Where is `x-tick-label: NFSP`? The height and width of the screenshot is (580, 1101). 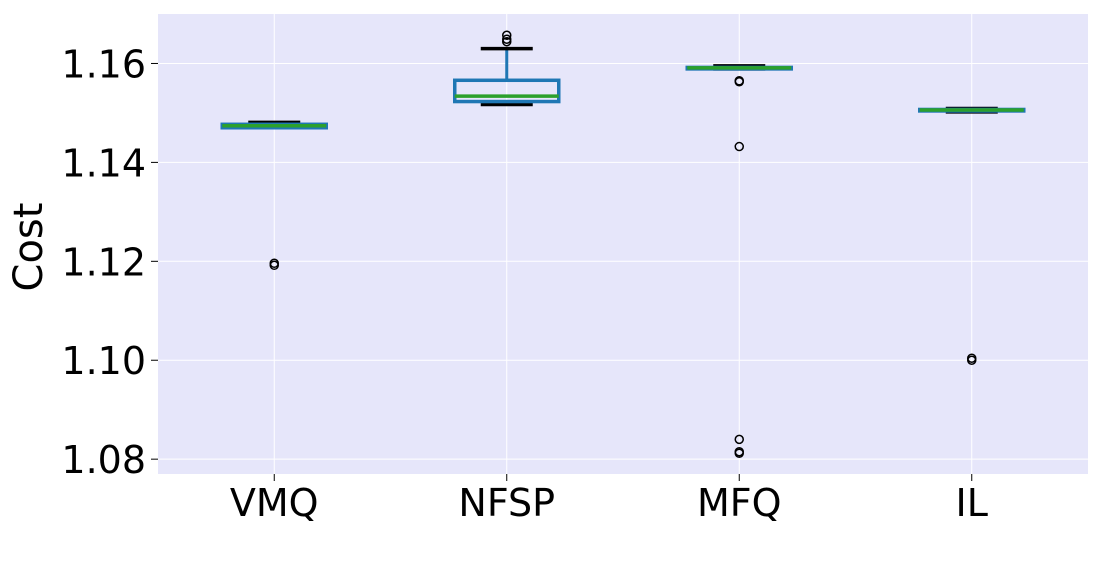
x-tick-label: NFSP is located at coordinates (506, 503).